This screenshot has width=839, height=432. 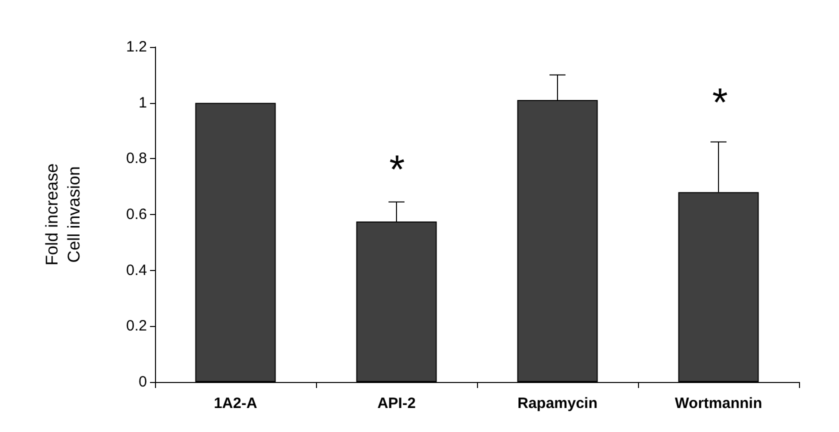 I want to click on y-tick-label: 0.4, so click(x=136, y=270).